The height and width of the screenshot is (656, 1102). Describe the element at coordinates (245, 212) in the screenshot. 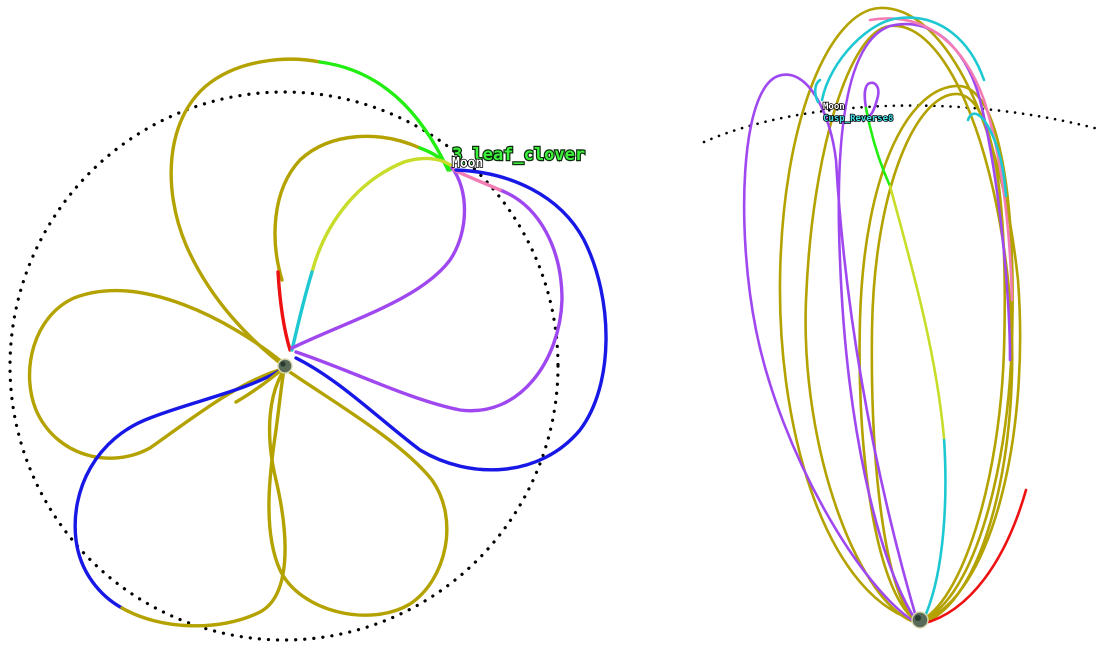

I see `trajectory-segment-upper-left-lobe` at that location.